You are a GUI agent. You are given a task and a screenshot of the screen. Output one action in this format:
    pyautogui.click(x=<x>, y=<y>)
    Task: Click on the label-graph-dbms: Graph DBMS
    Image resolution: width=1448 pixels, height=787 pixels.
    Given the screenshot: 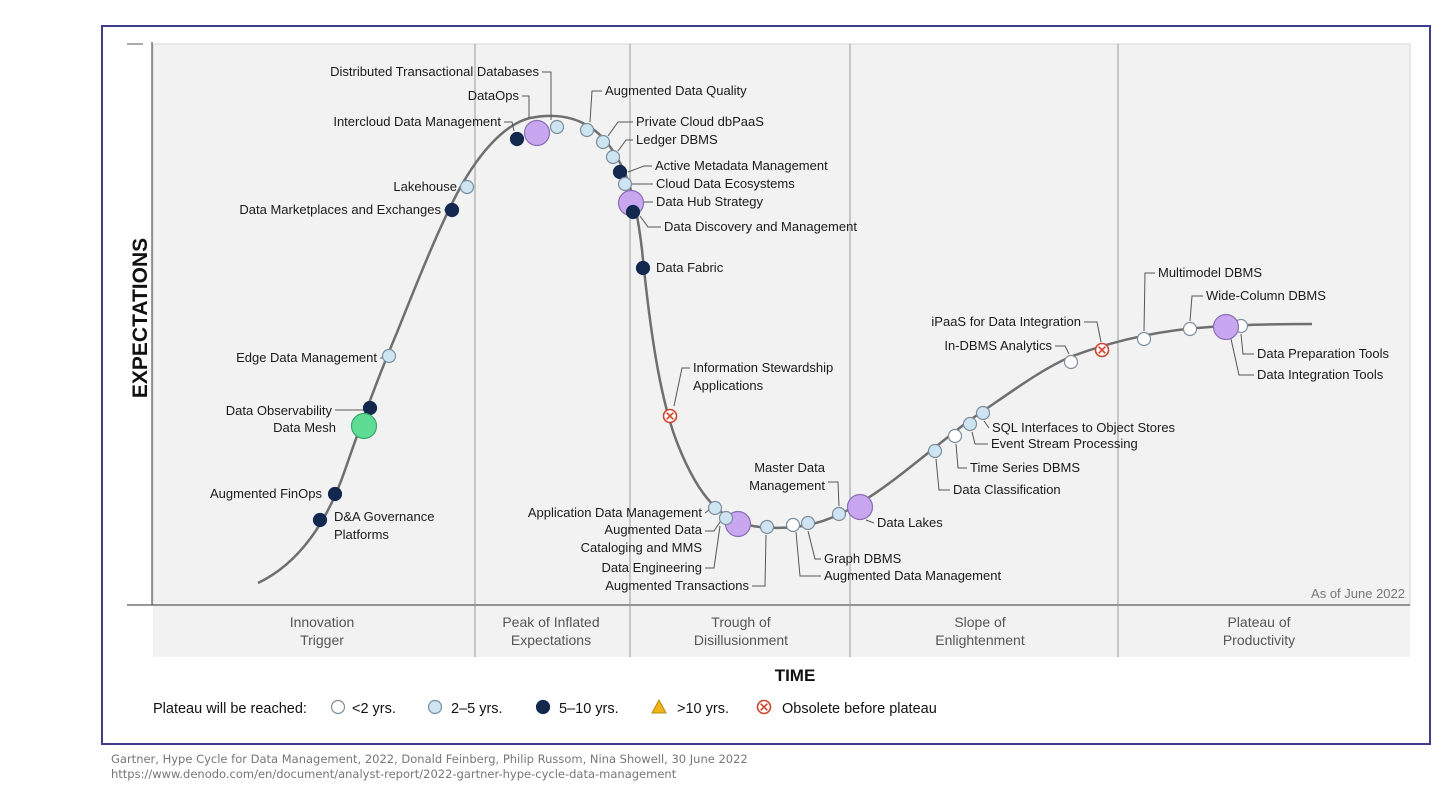 What is the action you would take?
    pyautogui.click(x=863, y=558)
    